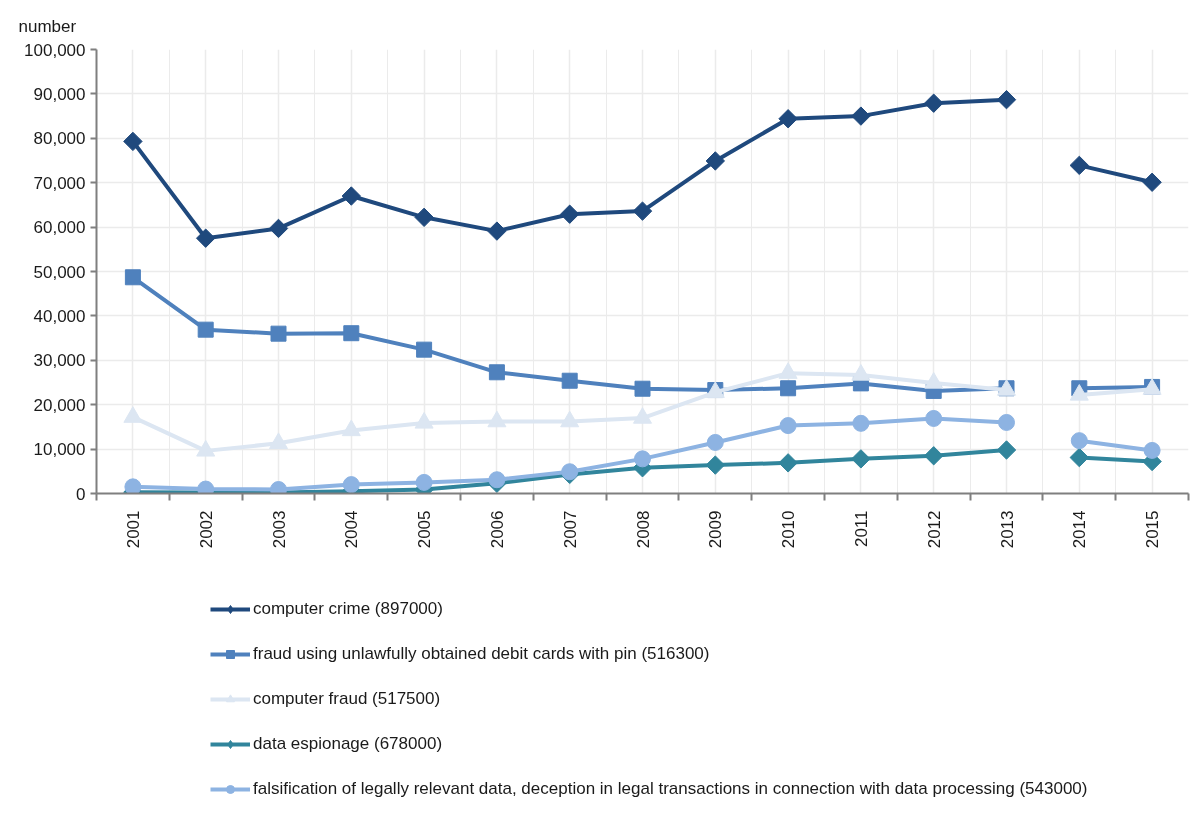 The image size is (1194, 828). What do you see at coordinates (59, 316) in the screenshot?
I see `y-tick-label: 40,000` at bounding box center [59, 316].